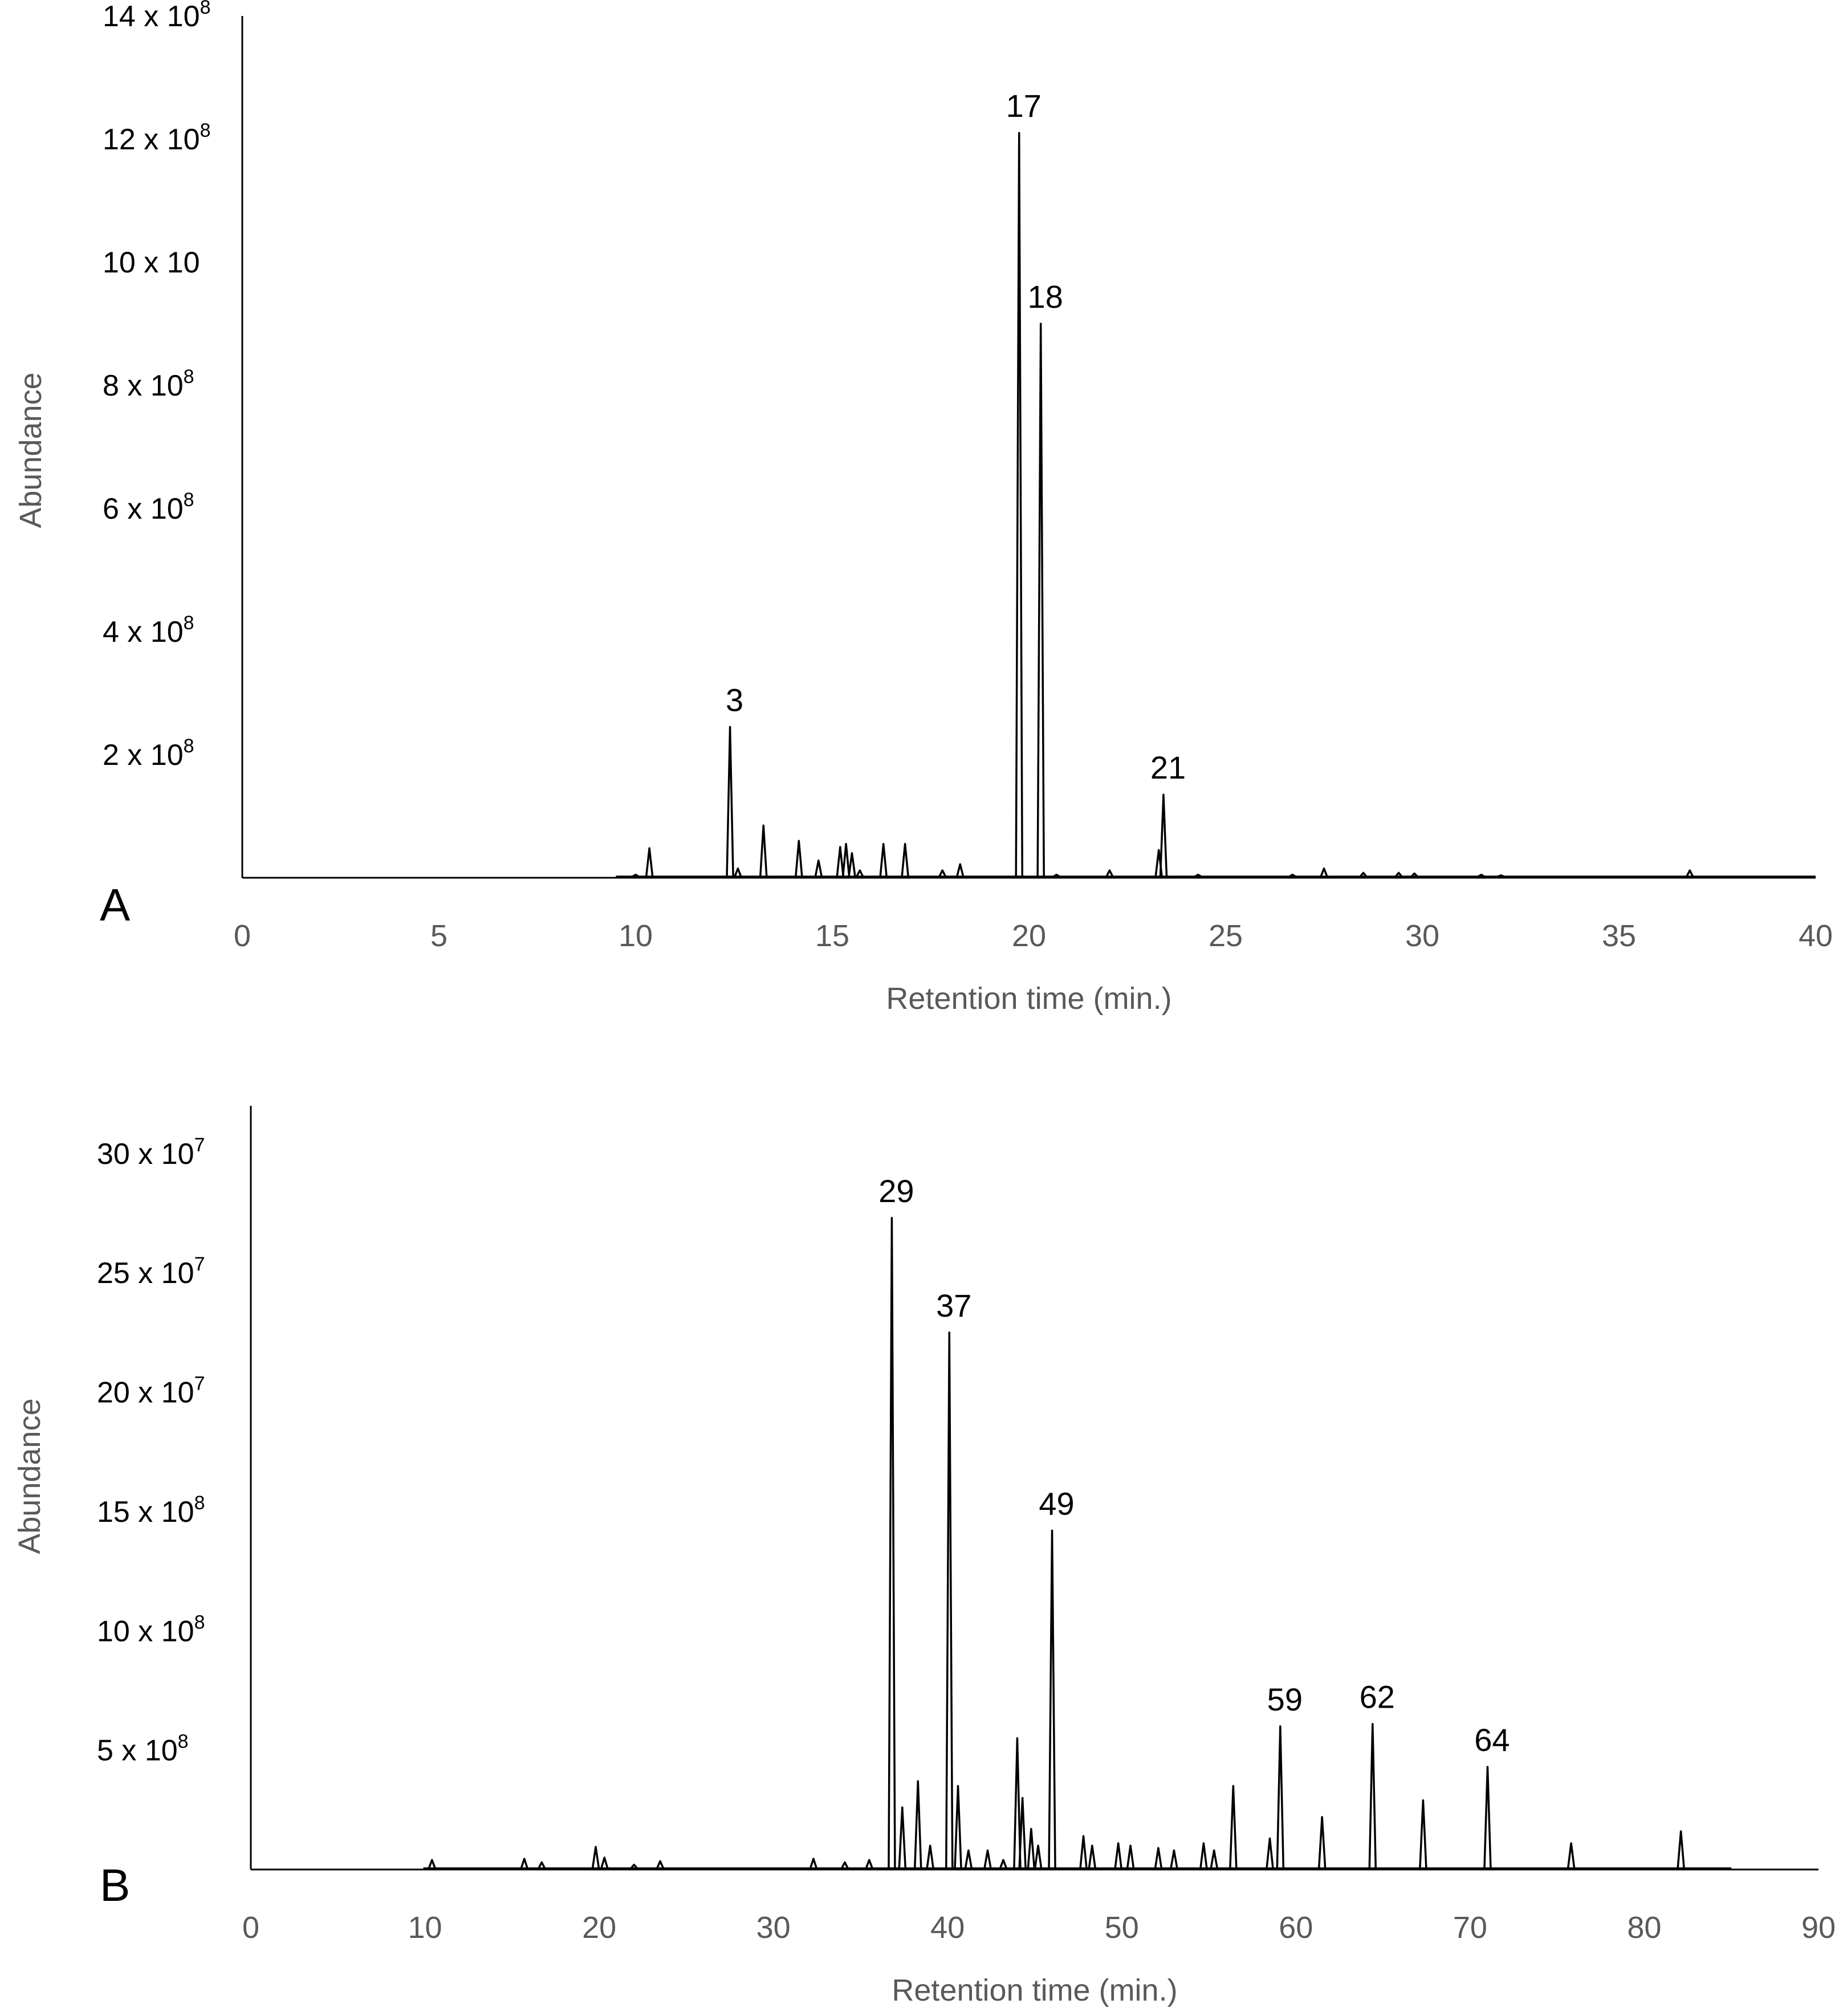  What do you see at coordinates (1122, 1928) in the screenshot?
I see `x-tick-label: 50` at bounding box center [1122, 1928].